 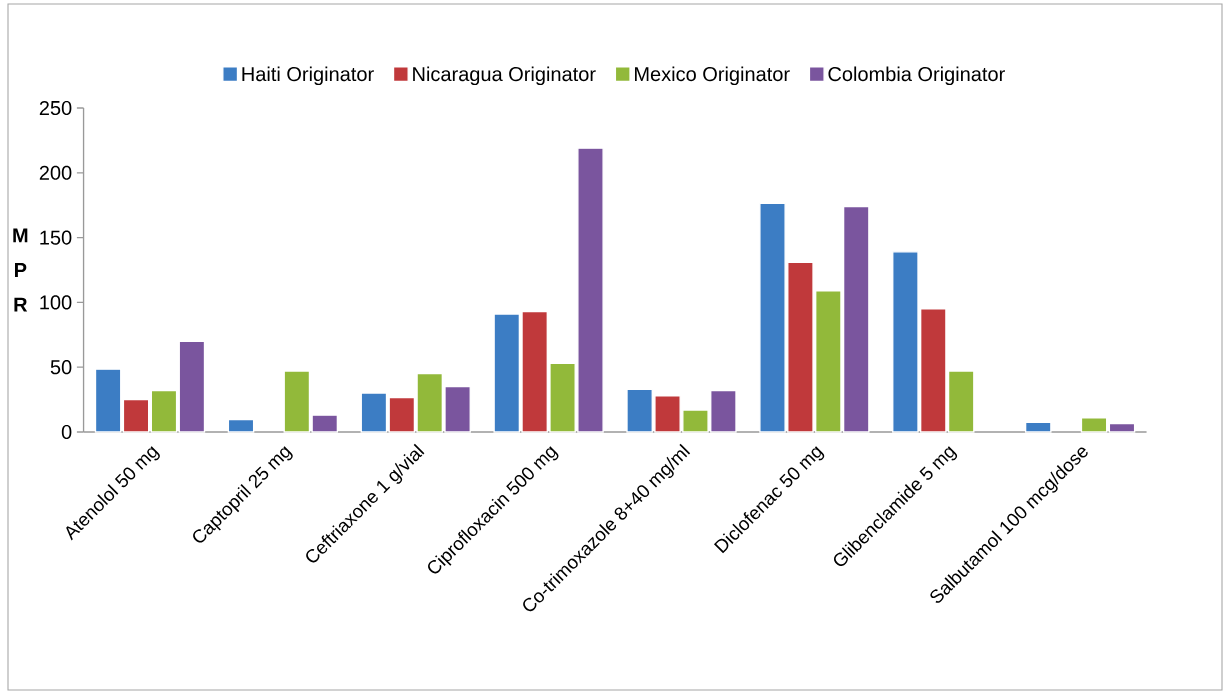 What do you see at coordinates (20, 270) in the screenshot?
I see `y-axis-title: M P R` at bounding box center [20, 270].